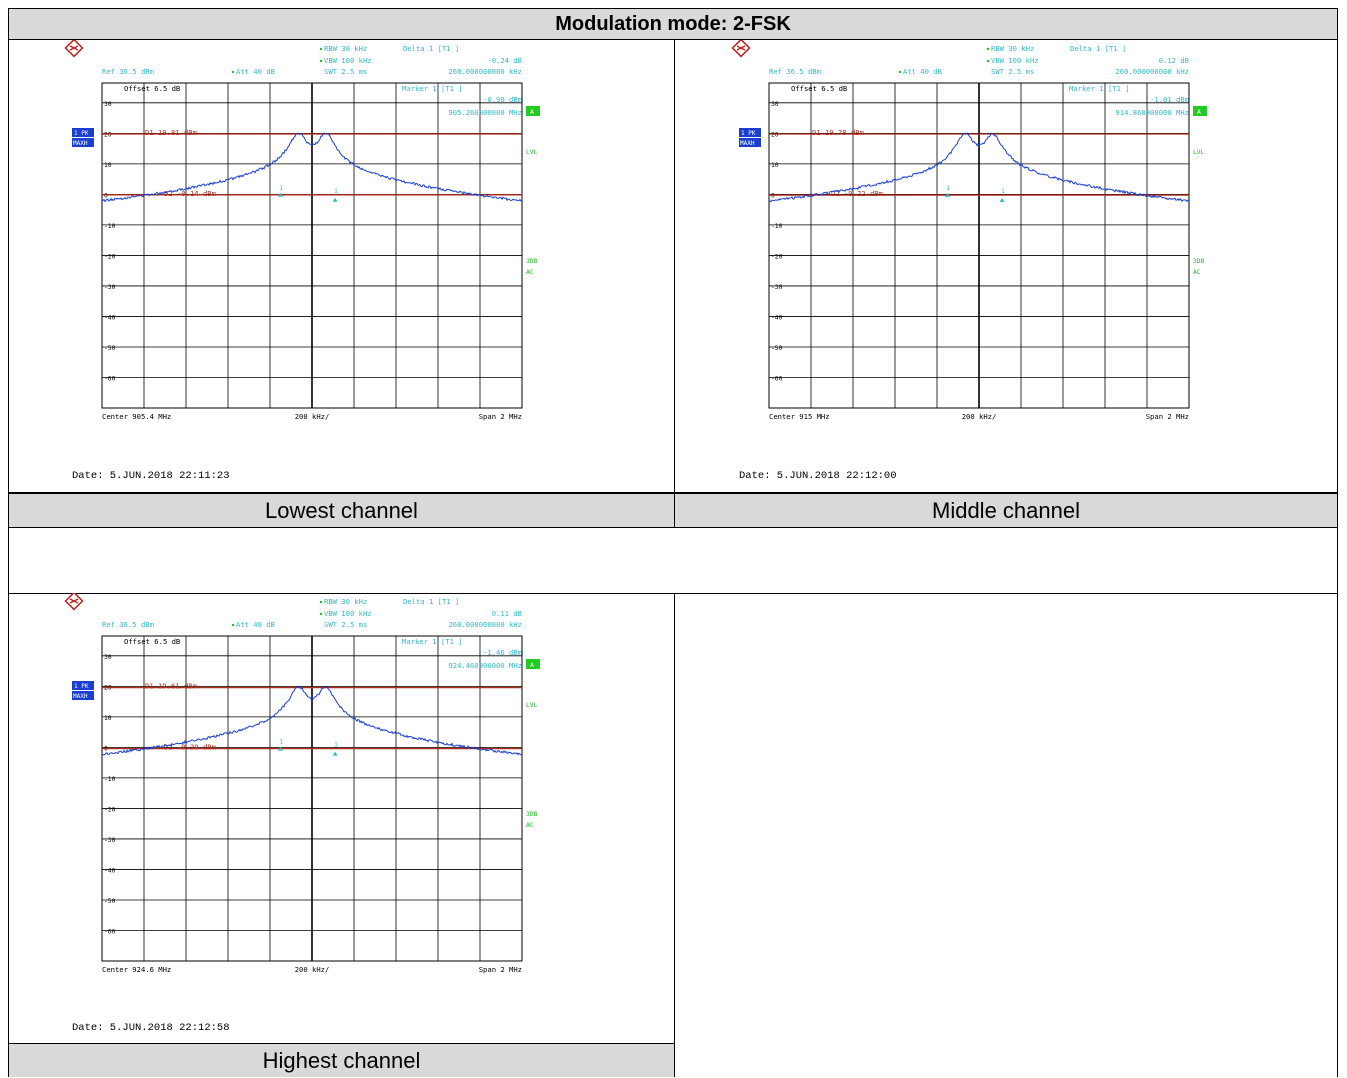 This screenshot has width=1347, height=1078. I want to click on delta-value: -0.24 dB, so click(504, 60).